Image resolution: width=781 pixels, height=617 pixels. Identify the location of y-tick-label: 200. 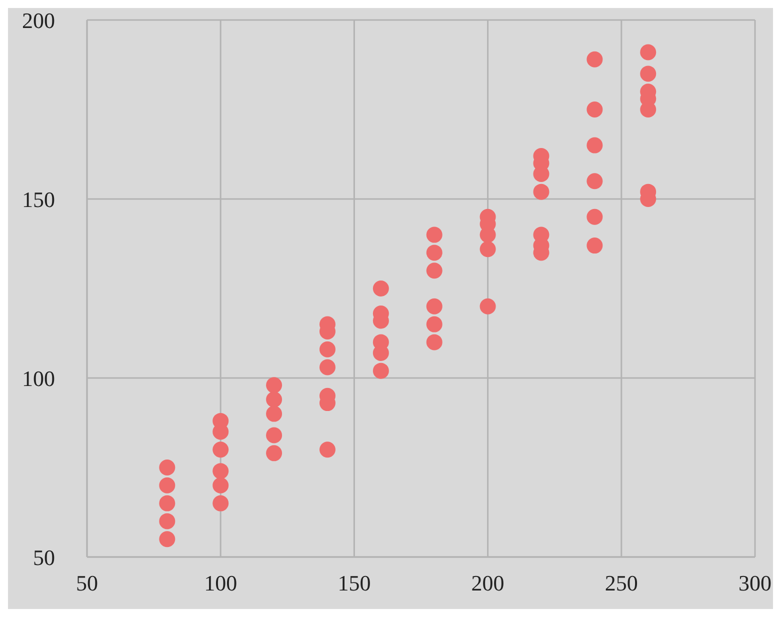
(38, 20).